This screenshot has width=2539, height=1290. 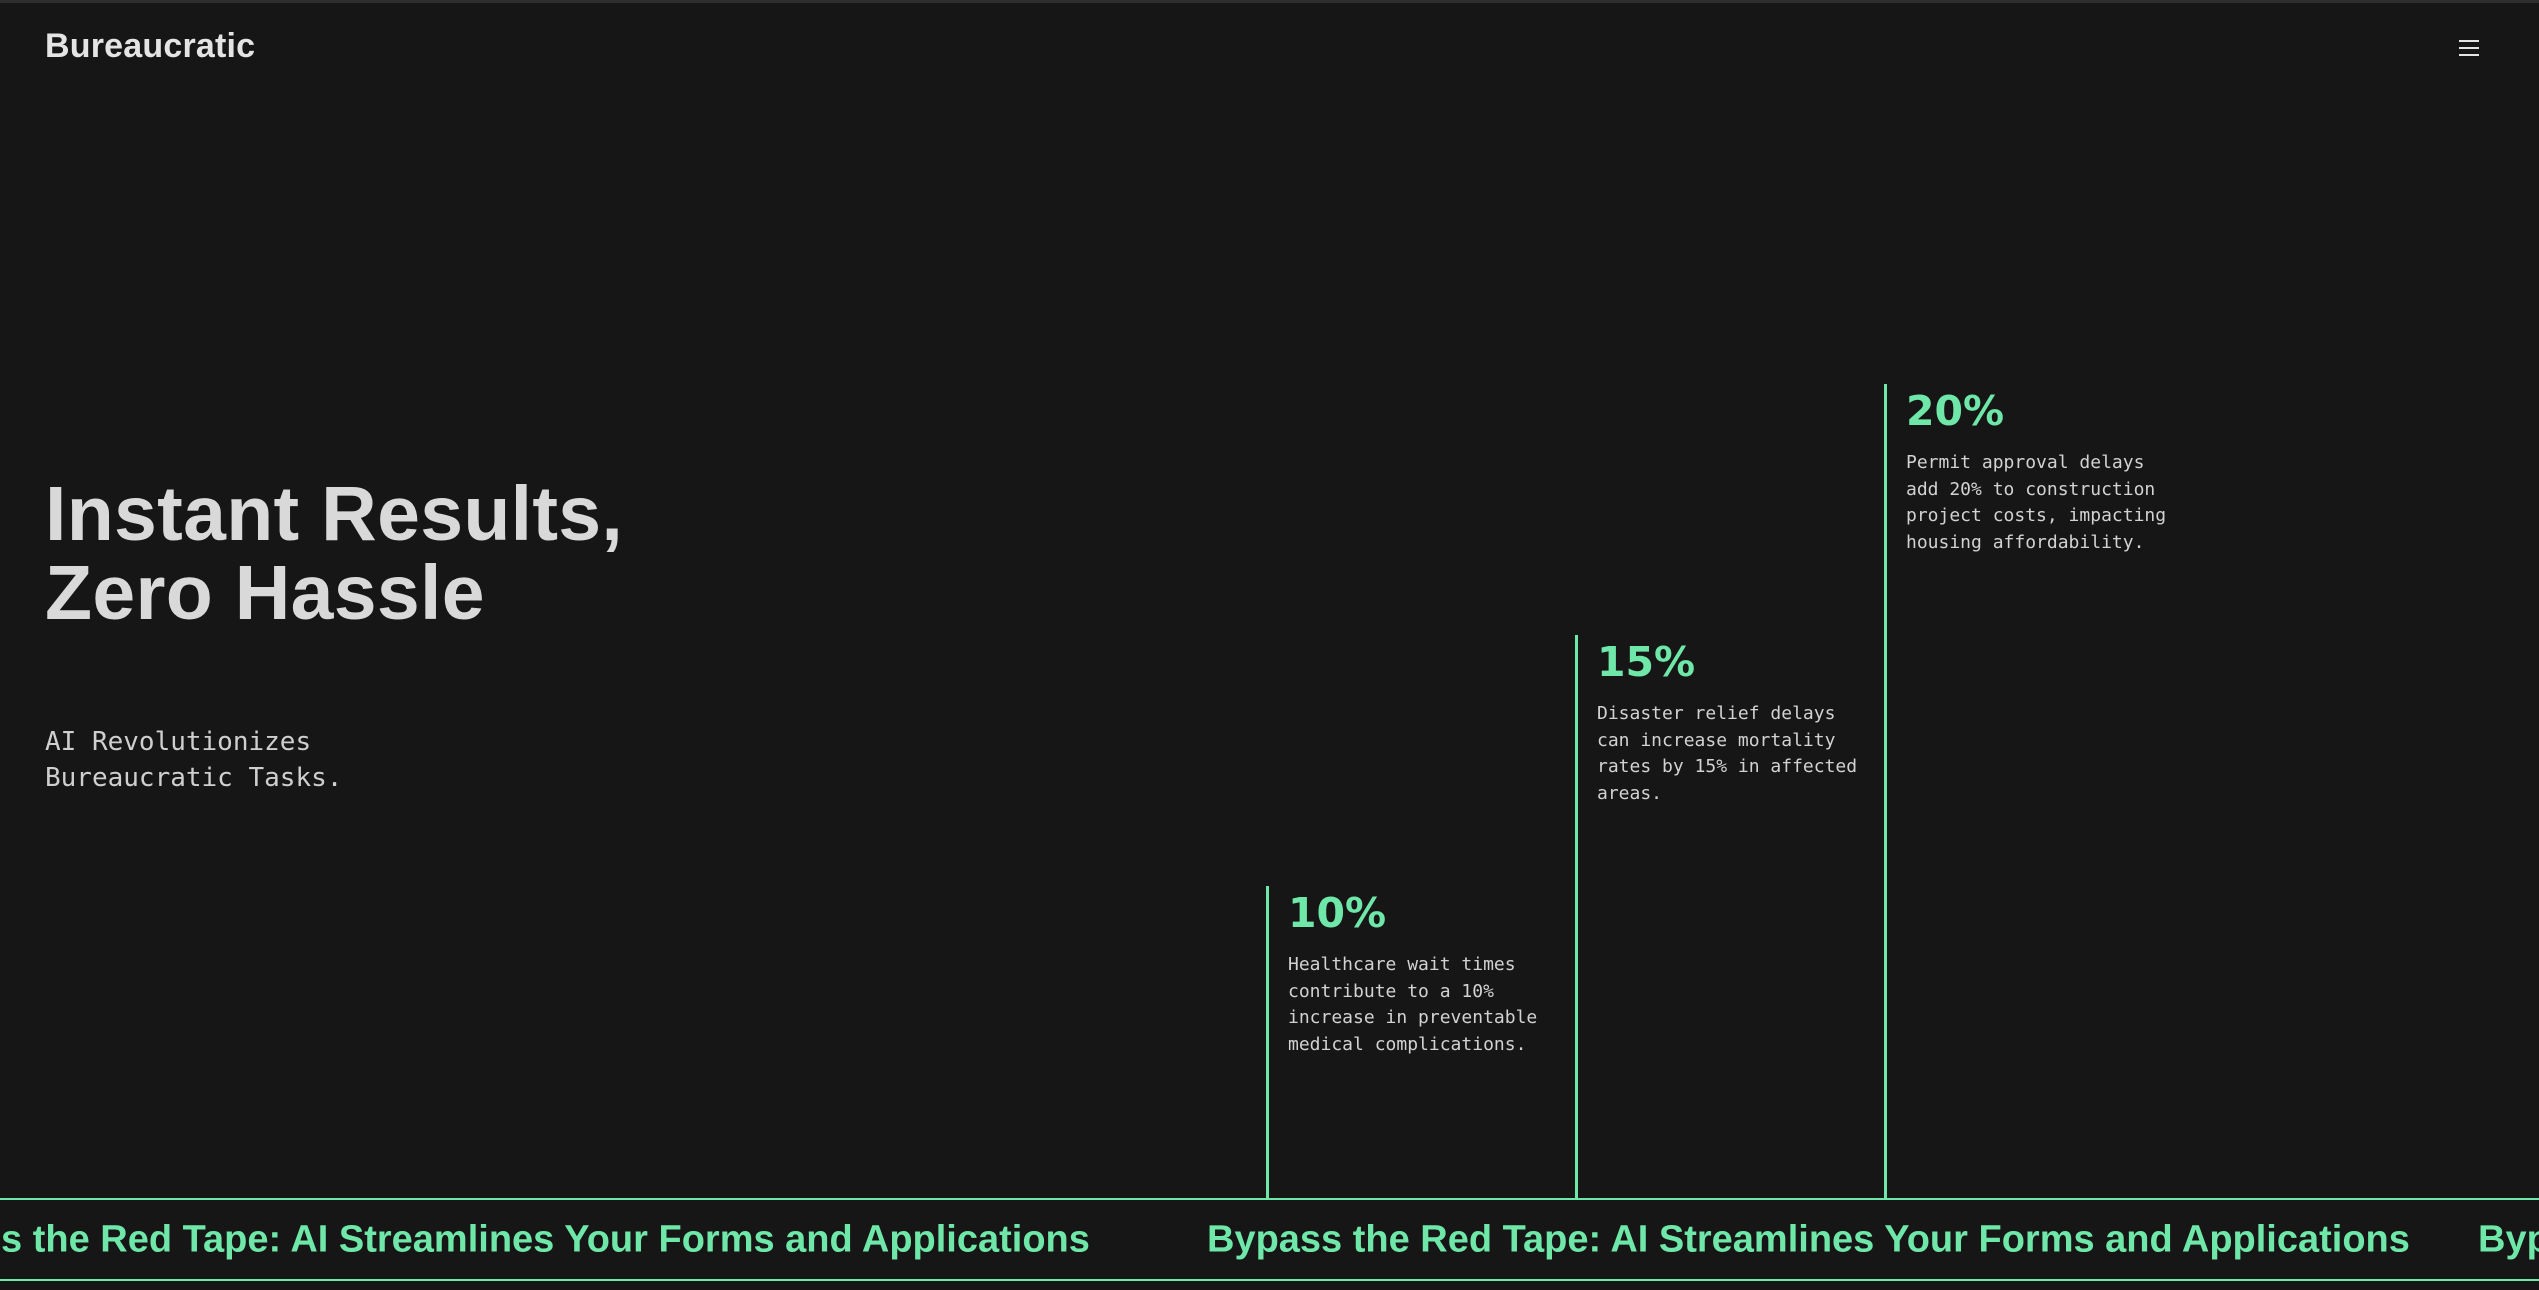 What do you see at coordinates (194, 760) in the screenshot?
I see `hero-subtitle: AI Revolutionizes Bureaucratic Tasks.` at bounding box center [194, 760].